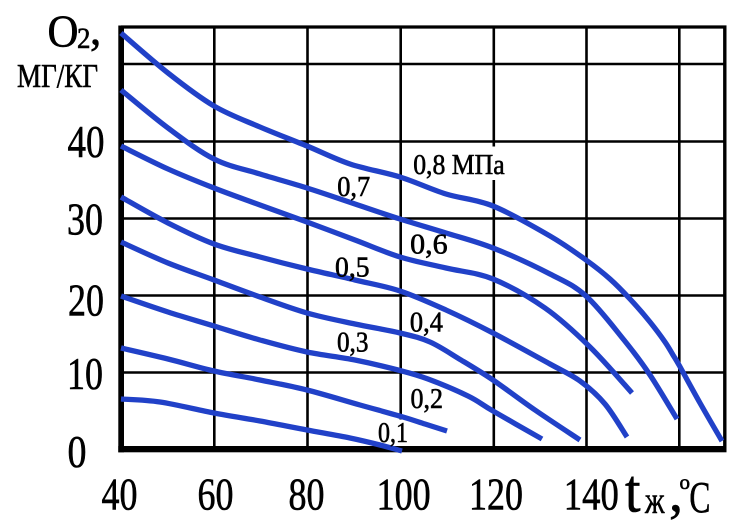  I want to click on svg-text: МГ/КГ, so click(57, 76).